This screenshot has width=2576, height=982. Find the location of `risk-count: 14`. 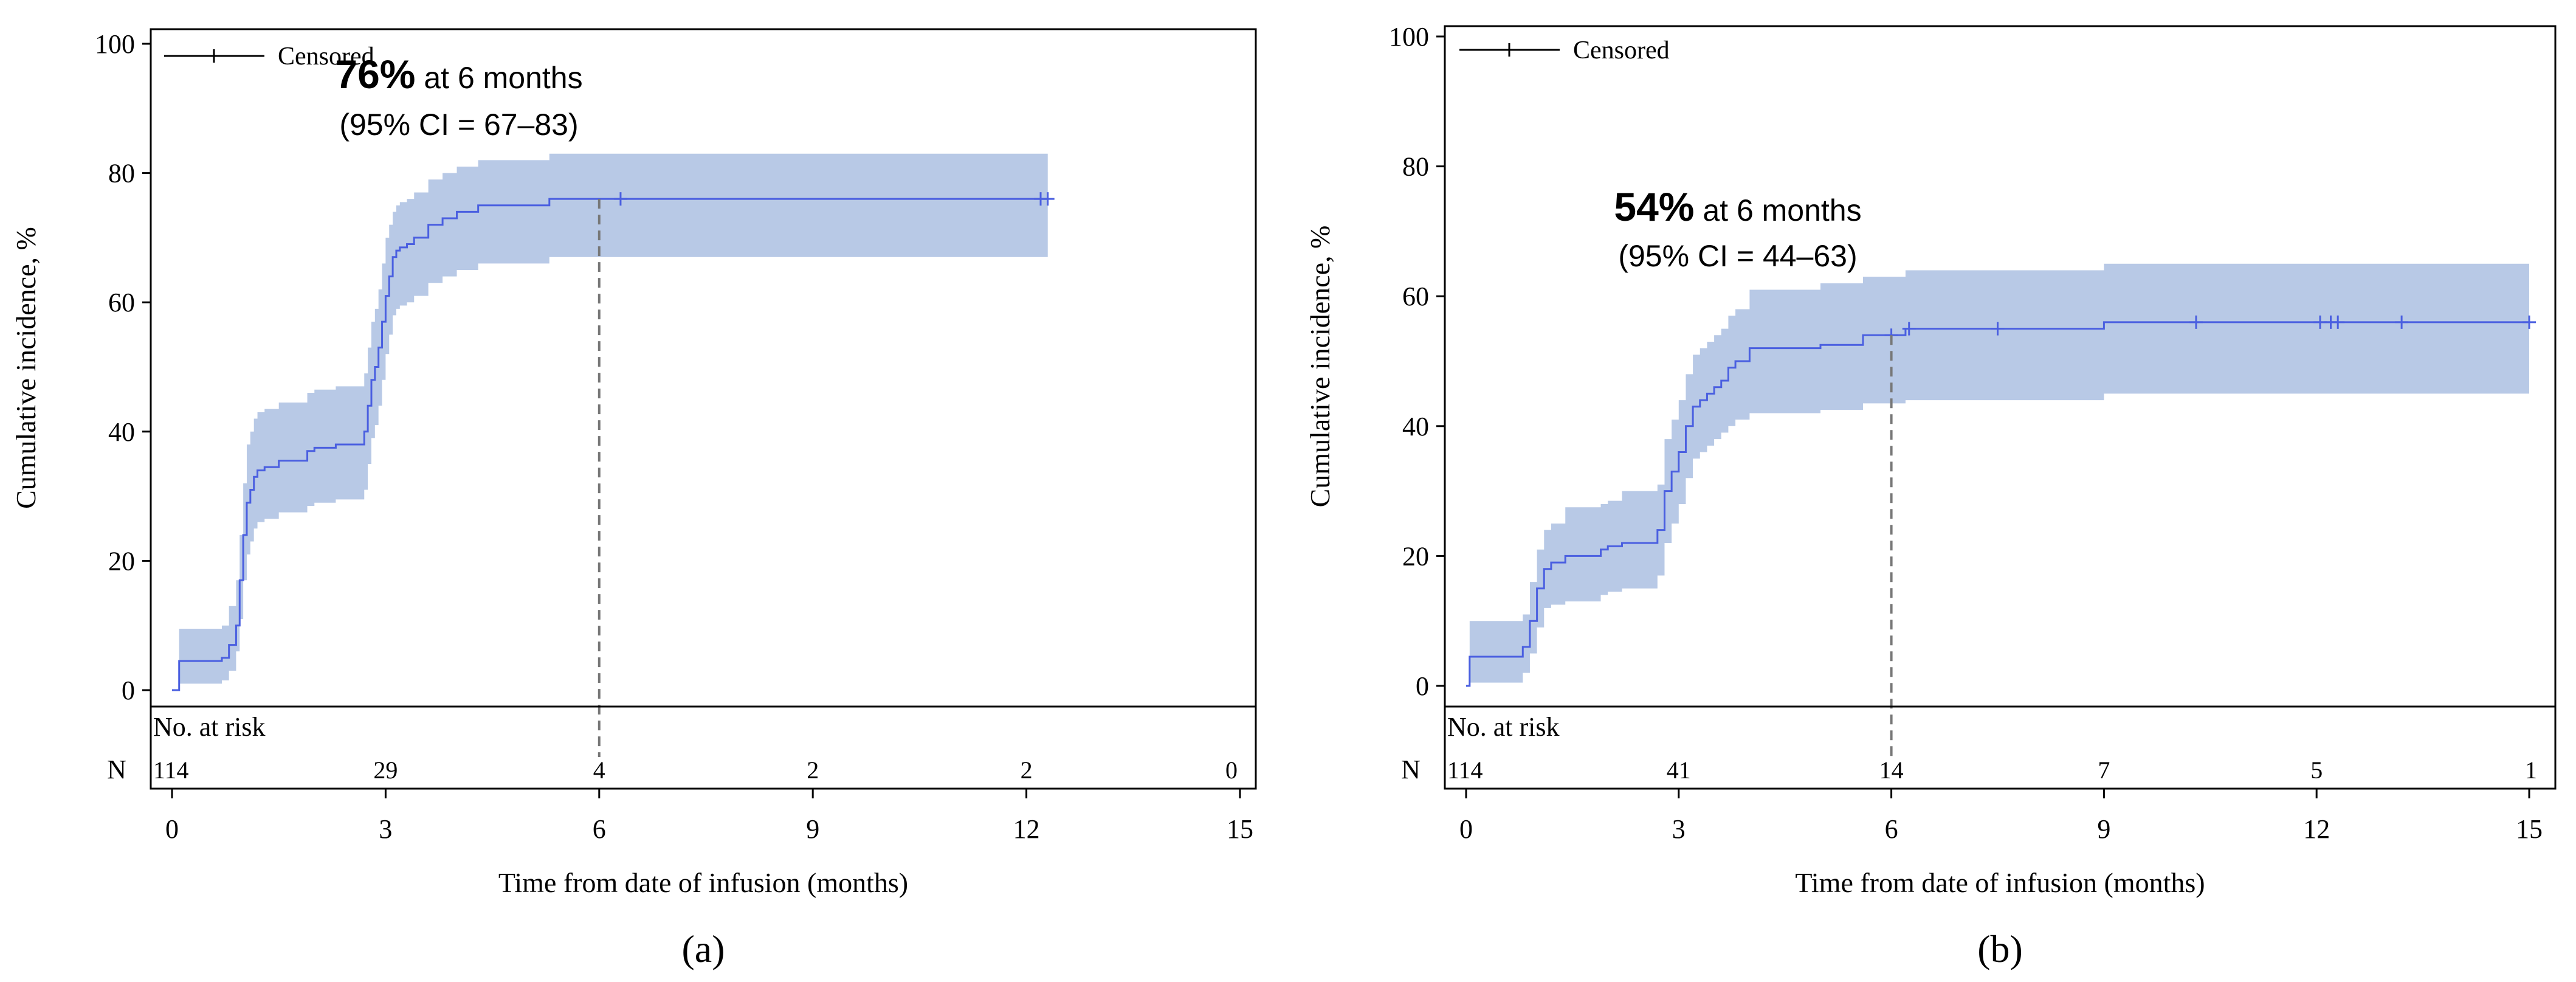

risk-count: 14 is located at coordinates (1891, 770).